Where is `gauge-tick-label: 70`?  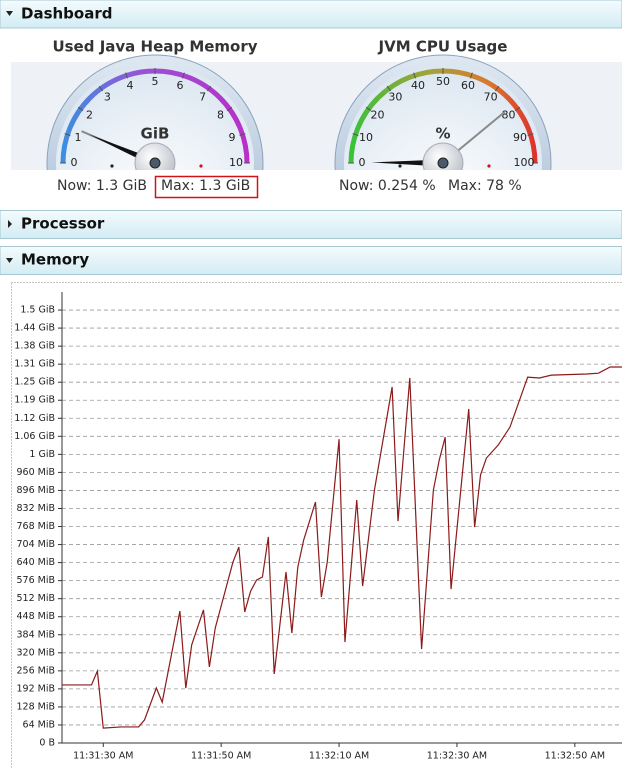
gauge-tick-label: 70 is located at coordinates (491, 96).